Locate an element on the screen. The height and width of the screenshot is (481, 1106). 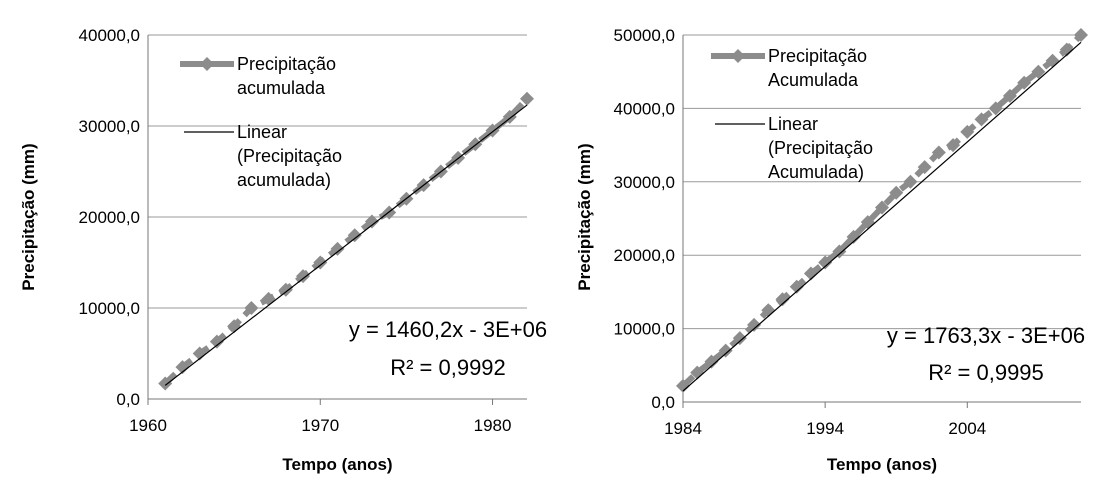
r-squared-label: R² = 0,9995 is located at coordinates (986, 372).